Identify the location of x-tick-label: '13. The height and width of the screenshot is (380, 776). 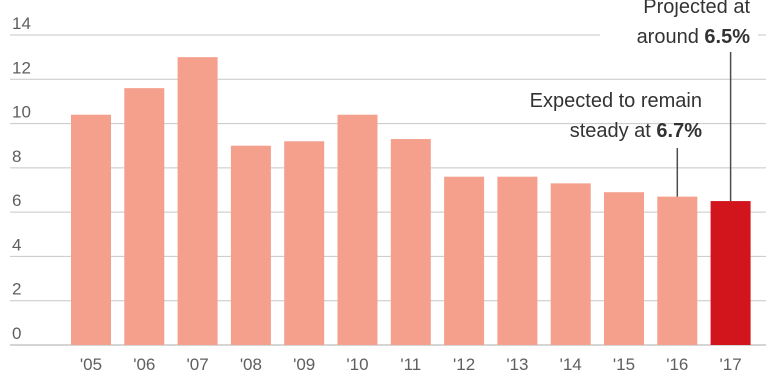
(517, 364).